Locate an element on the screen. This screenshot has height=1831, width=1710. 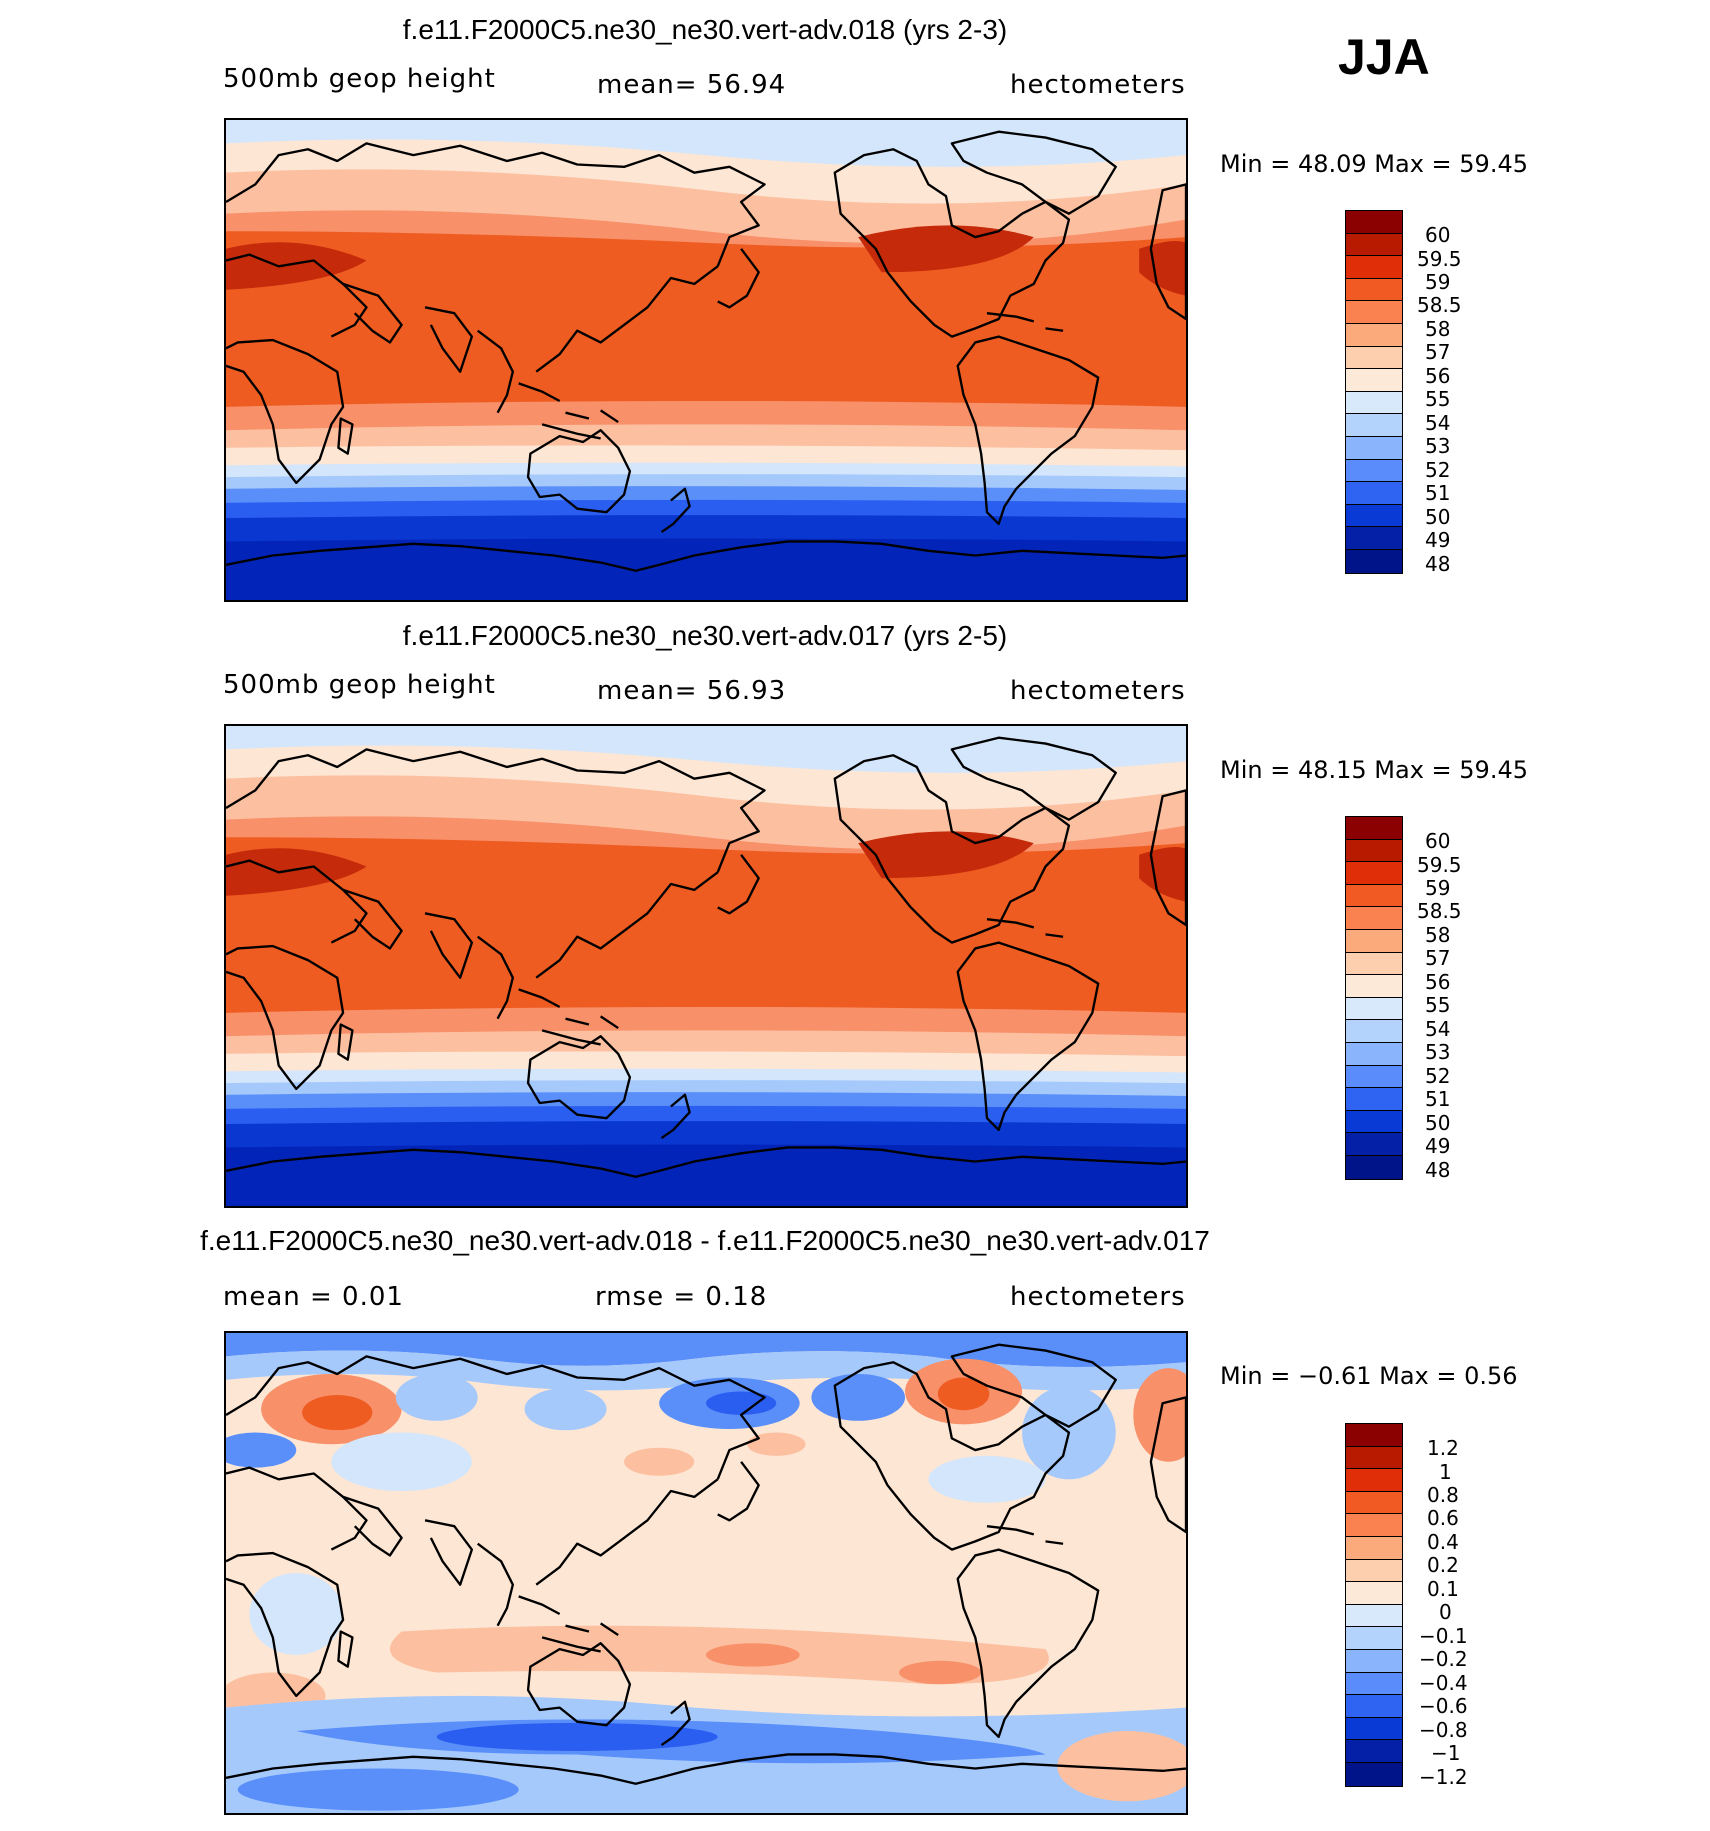
panel-2-variable-label: 500mb geop height is located at coordinates (359, 685).